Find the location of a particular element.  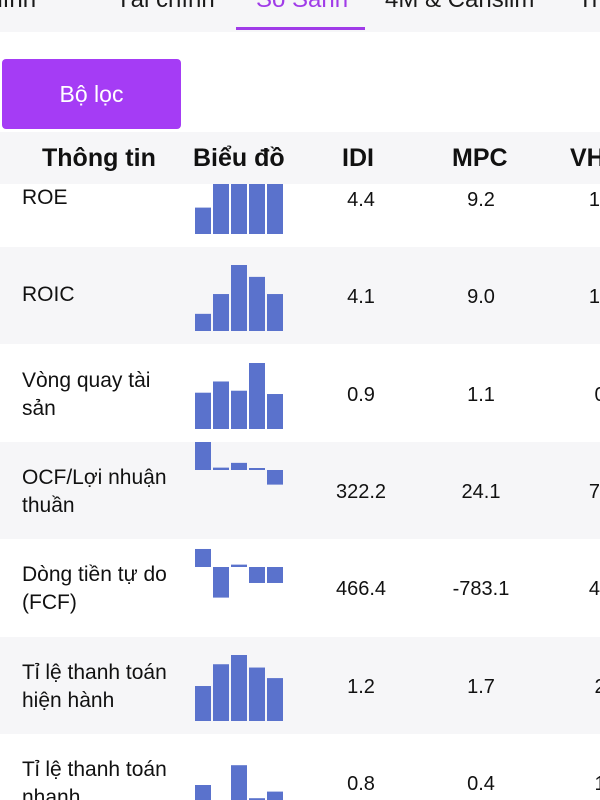

active-tab-indicator is located at coordinates (300, 28).